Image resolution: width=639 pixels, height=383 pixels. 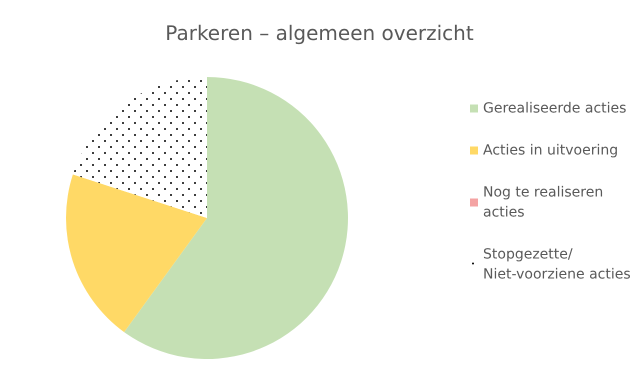 What do you see at coordinates (550, 150) in the screenshot?
I see `legend-label: Acties in uitvoering` at bounding box center [550, 150].